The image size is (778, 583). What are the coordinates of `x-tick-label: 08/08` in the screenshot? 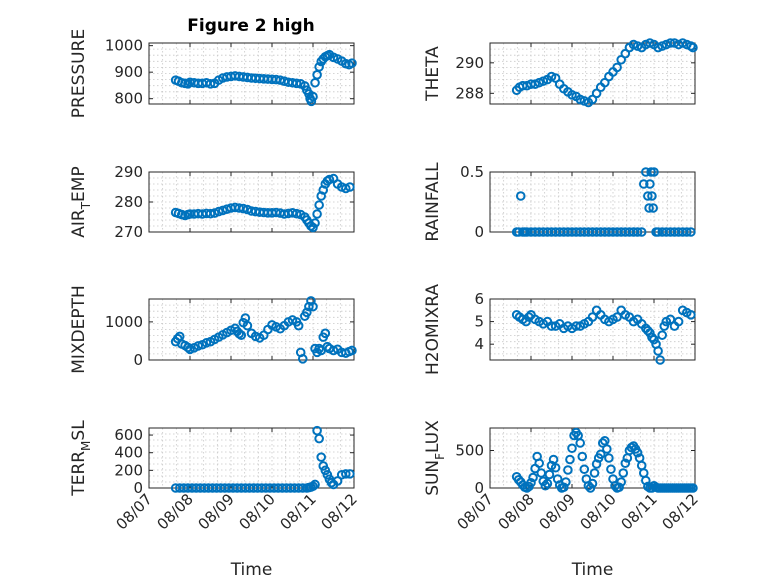 It's located at (175, 511).